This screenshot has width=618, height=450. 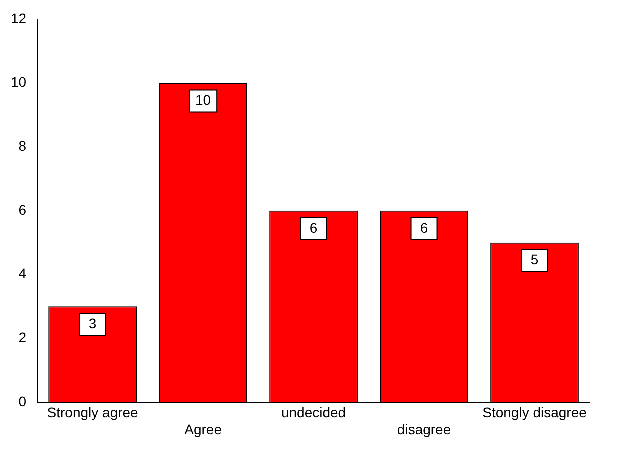 What do you see at coordinates (203, 429) in the screenshot?
I see `x-tick-label: Agree` at bounding box center [203, 429].